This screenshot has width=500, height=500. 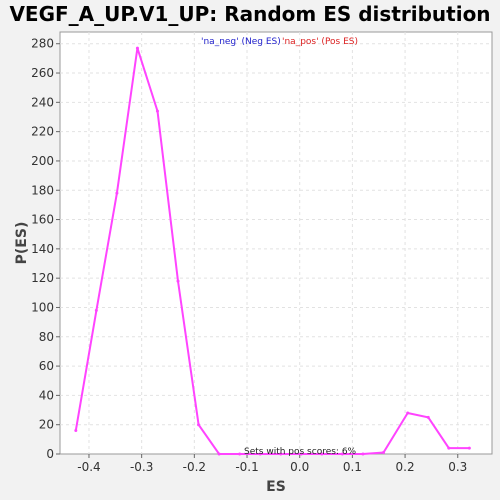 I want to click on y-tick-label: 140, so click(x=42, y=249).